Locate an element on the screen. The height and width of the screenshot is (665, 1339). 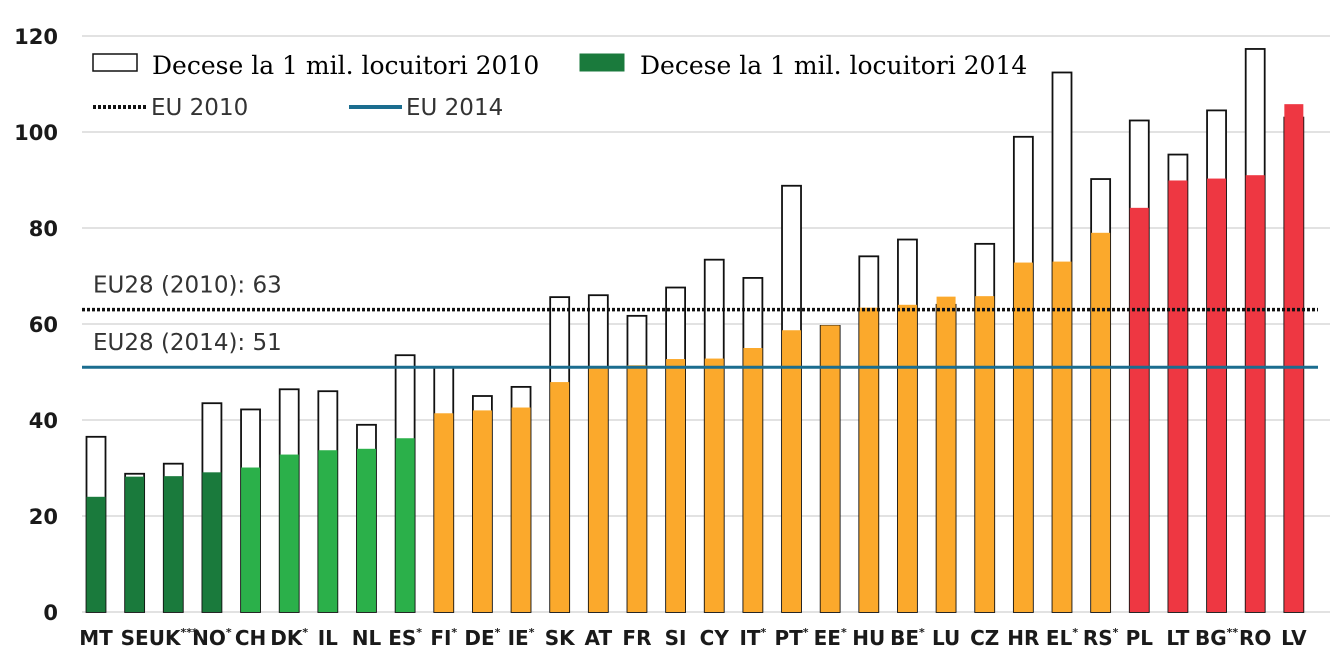
x-tick-label: DK* is located at coordinates (289, 638).